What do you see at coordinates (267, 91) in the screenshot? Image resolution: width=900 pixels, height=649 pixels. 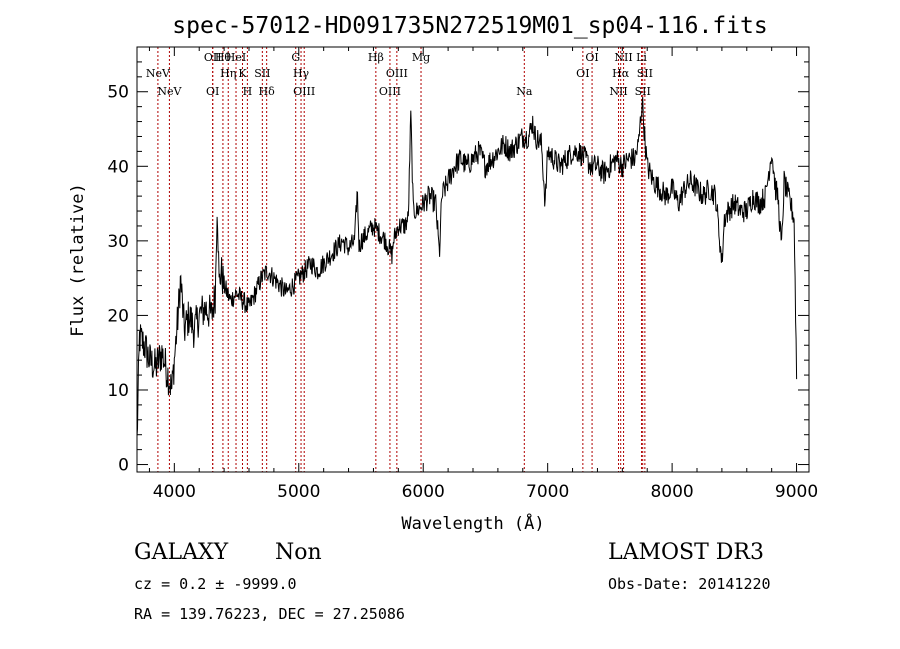 I see `line-marker-label: Hδ` at bounding box center [267, 91].